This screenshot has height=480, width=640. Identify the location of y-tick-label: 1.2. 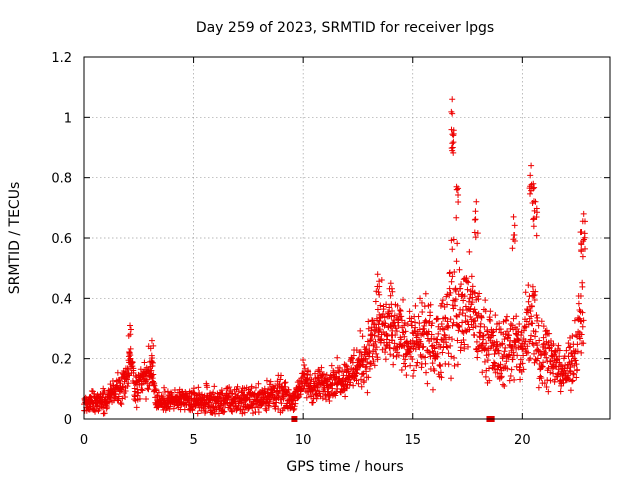
(61, 58).